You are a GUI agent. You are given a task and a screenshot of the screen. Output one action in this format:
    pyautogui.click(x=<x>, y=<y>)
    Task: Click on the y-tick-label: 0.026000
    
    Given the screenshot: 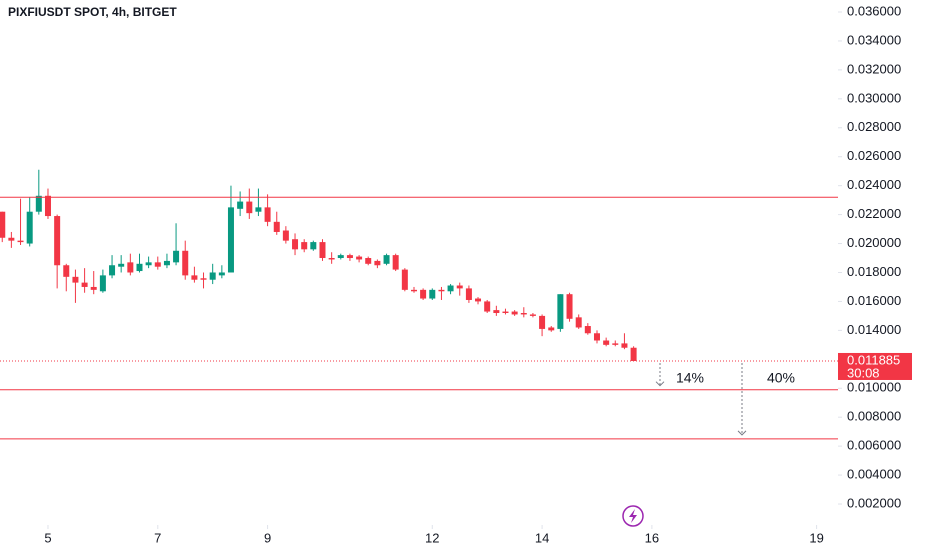 What is the action you would take?
    pyautogui.click(x=874, y=155)
    